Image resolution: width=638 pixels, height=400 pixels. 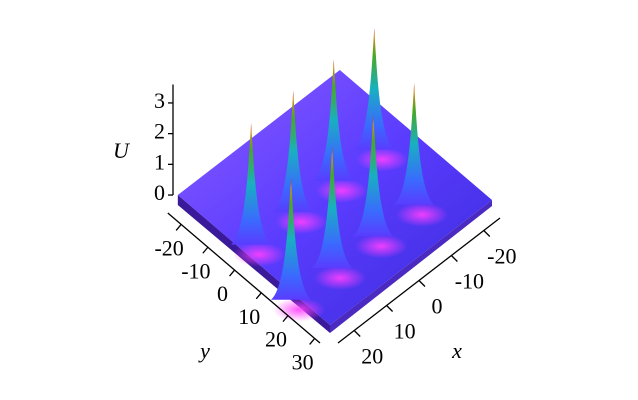 I want to click on y-tick-label: -20, so click(x=168, y=247).